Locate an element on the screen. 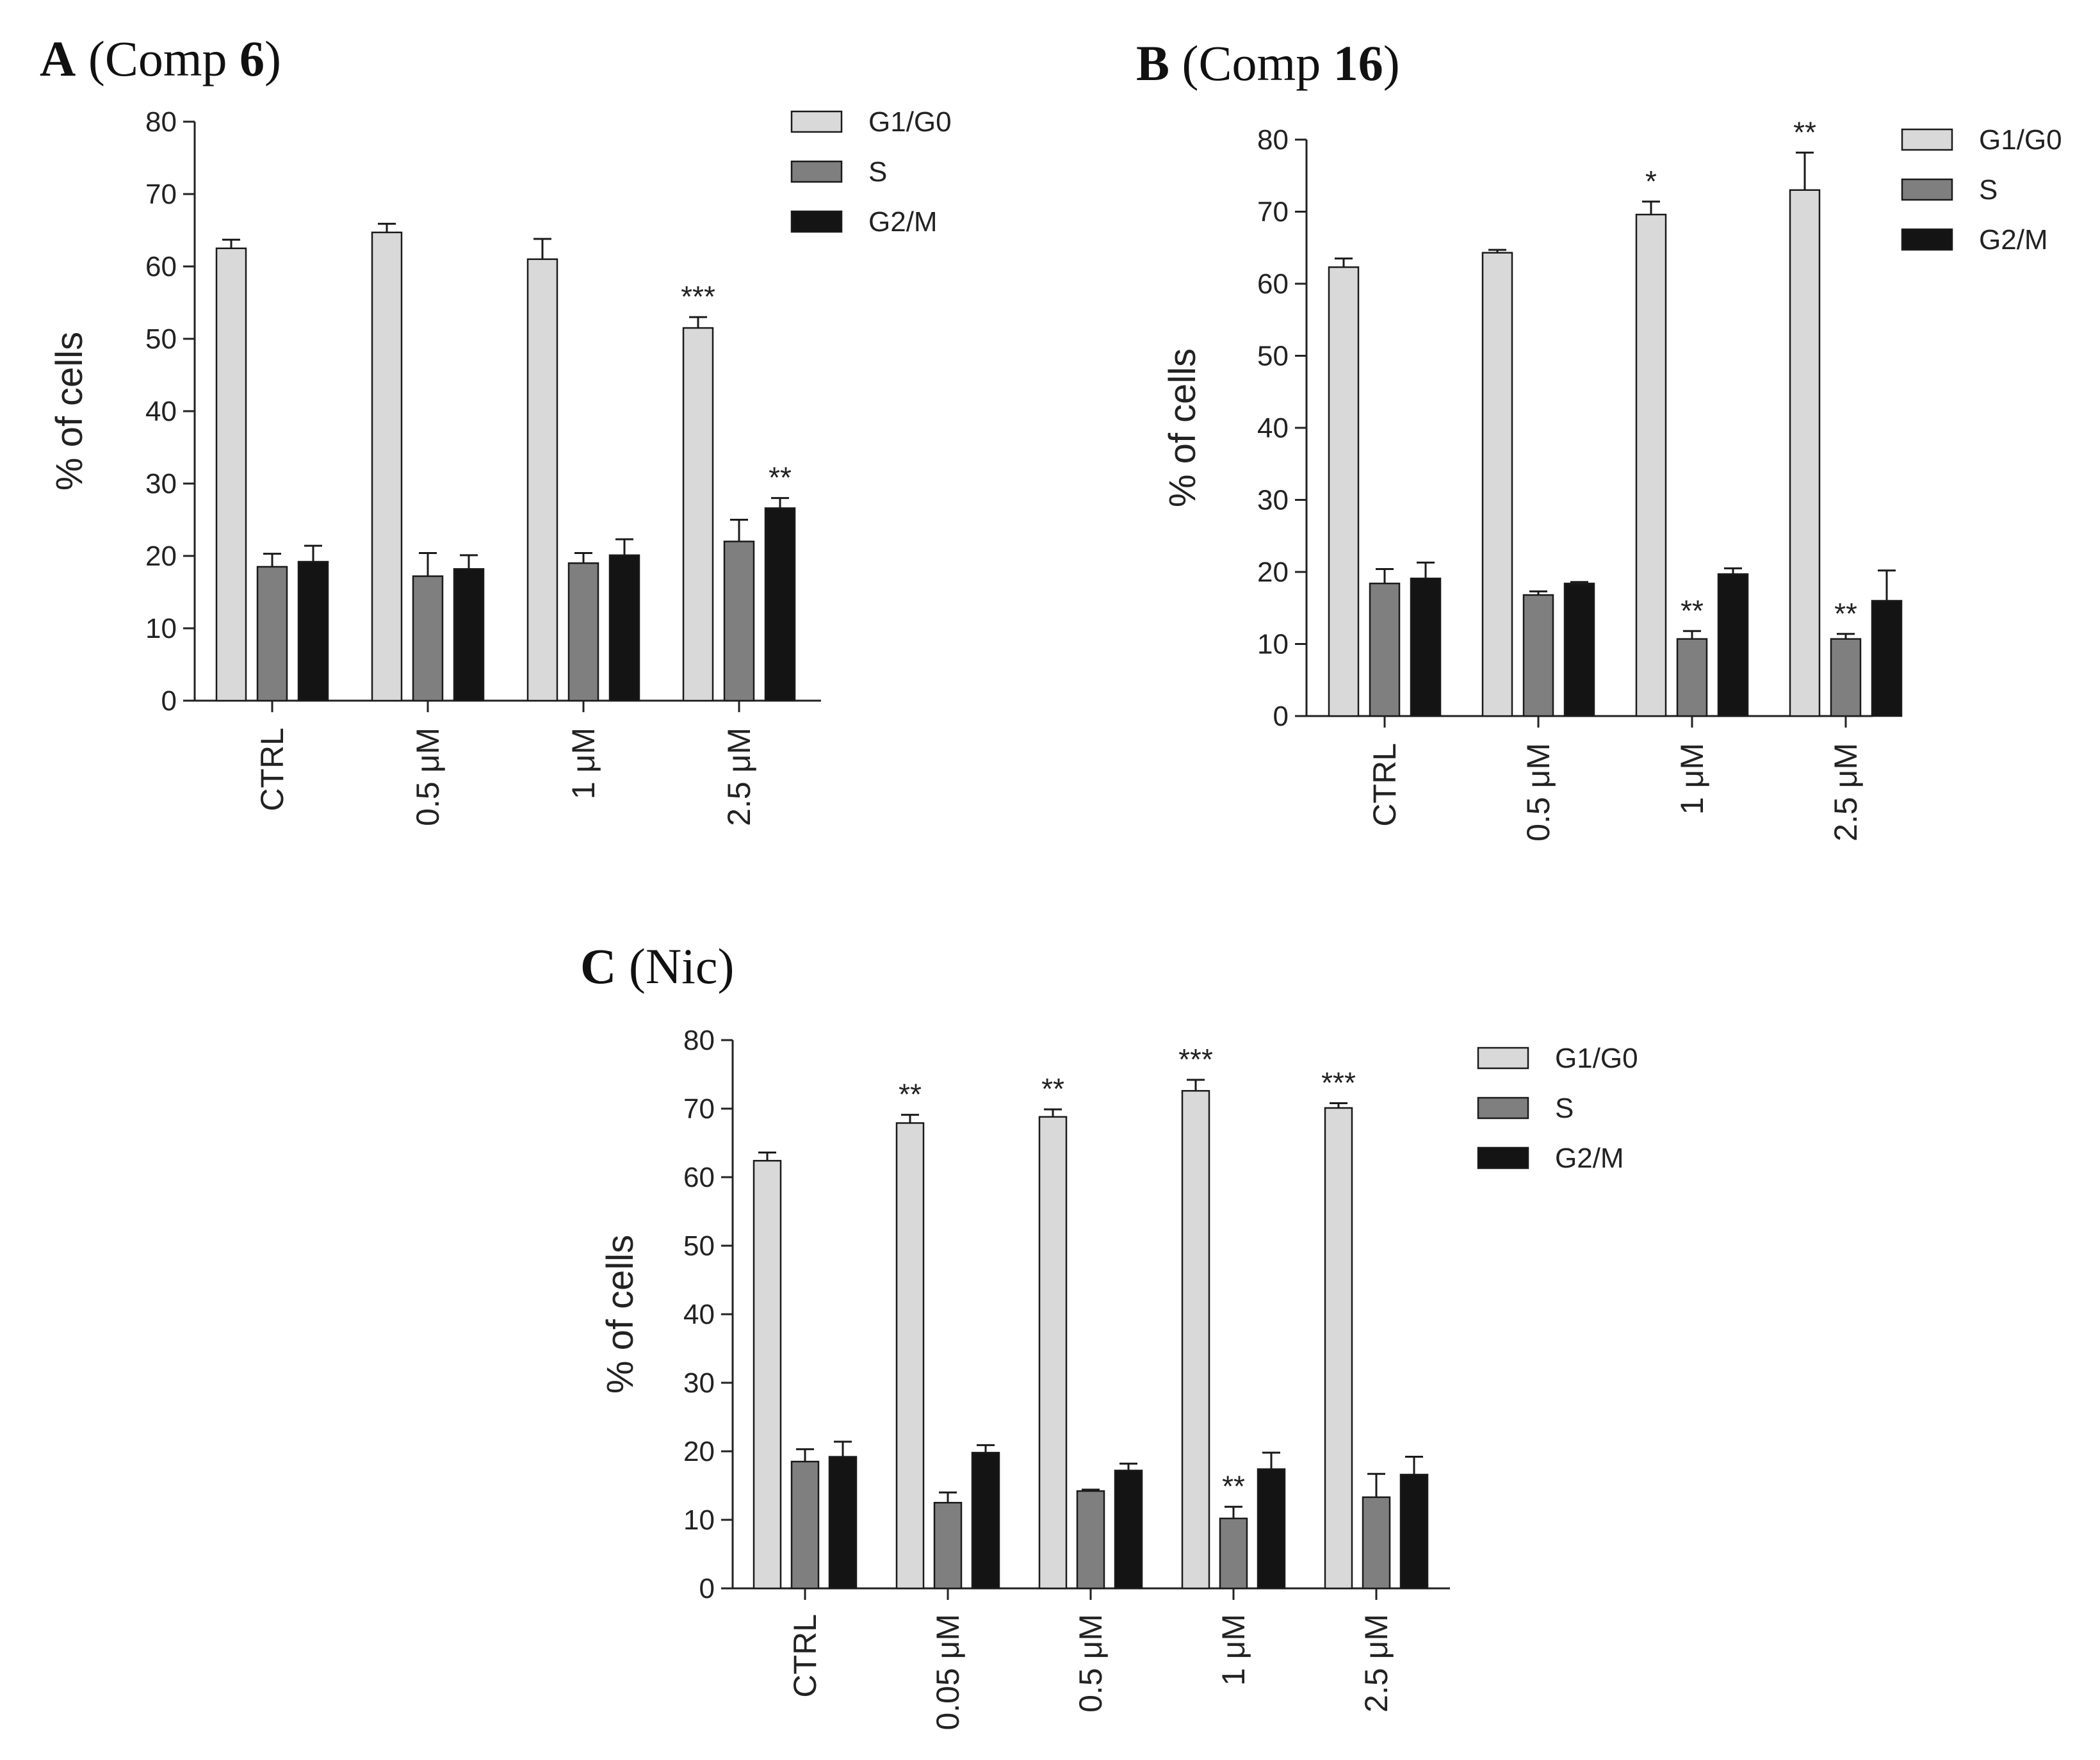 The image size is (2100, 1760). panel-title-letter: C is located at coordinates (598, 966).